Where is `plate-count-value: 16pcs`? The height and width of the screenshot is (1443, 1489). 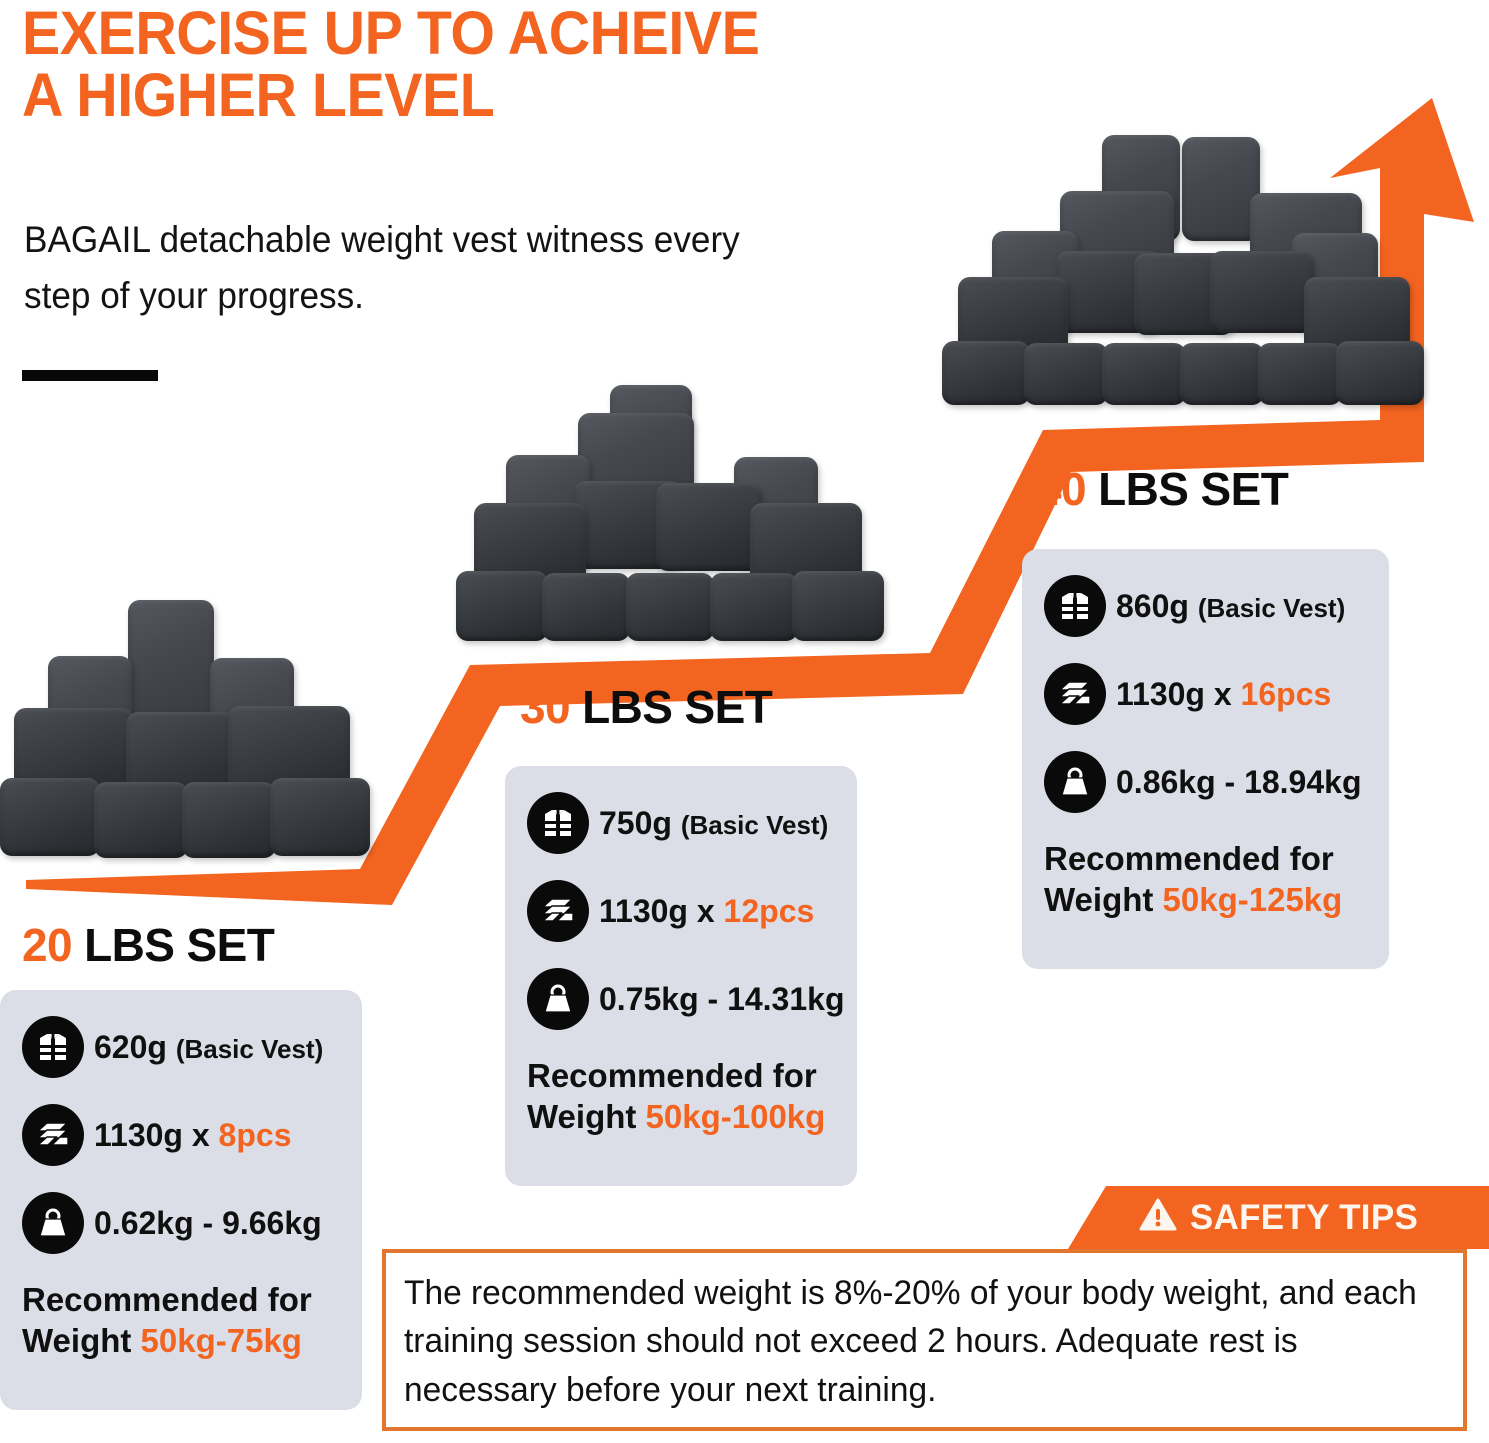 plate-count-value: 16pcs is located at coordinates (1286, 693).